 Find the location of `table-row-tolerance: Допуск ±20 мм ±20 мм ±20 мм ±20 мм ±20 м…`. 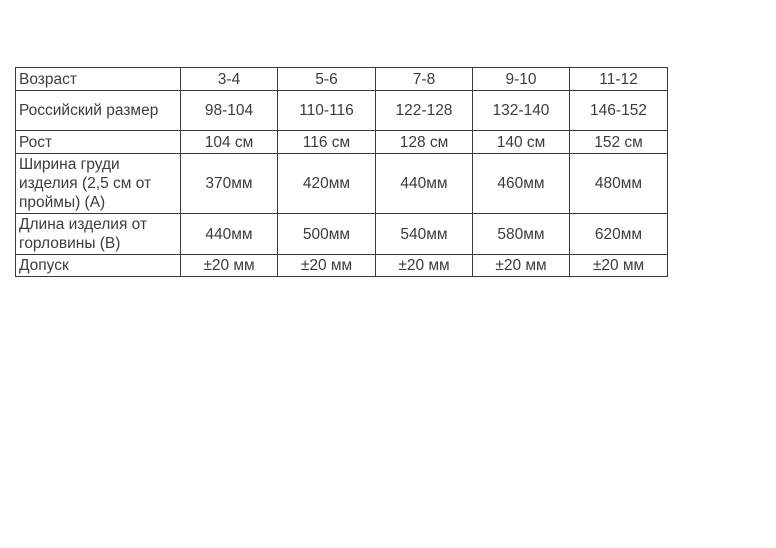

table-row-tolerance: Допуск ±20 мм ±20 мм ±20 мм ±20 мм ±20 м… is located at coordinates (341, 265).